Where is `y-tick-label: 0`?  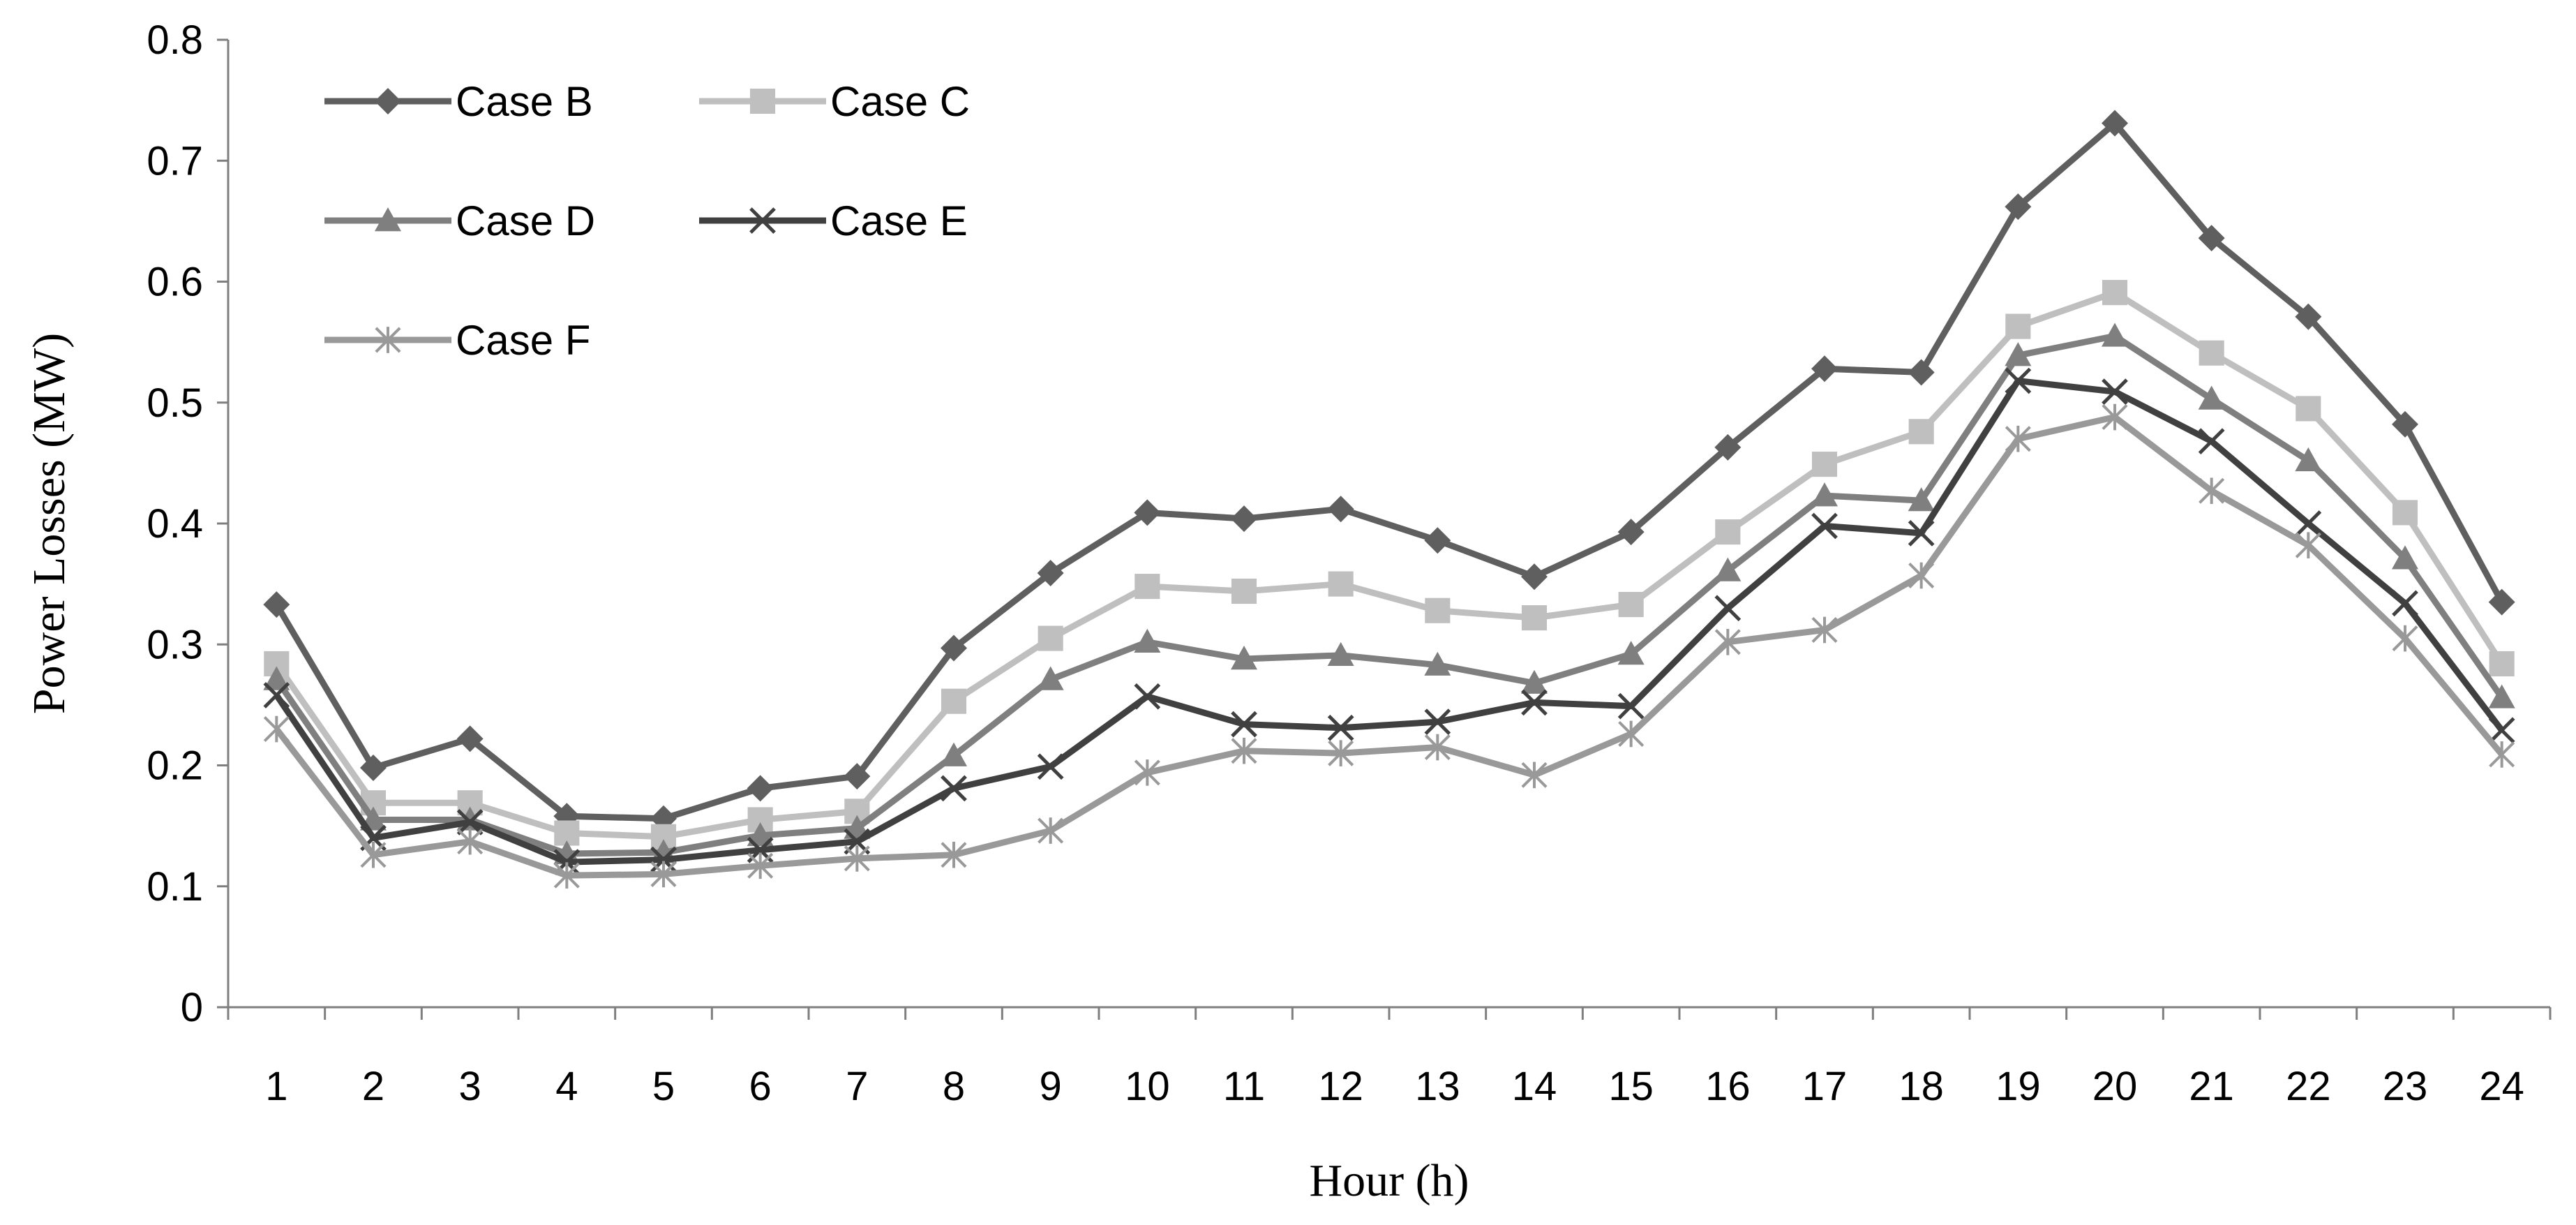 y-tick-label: 0 is located at coordinates (192, 1007).